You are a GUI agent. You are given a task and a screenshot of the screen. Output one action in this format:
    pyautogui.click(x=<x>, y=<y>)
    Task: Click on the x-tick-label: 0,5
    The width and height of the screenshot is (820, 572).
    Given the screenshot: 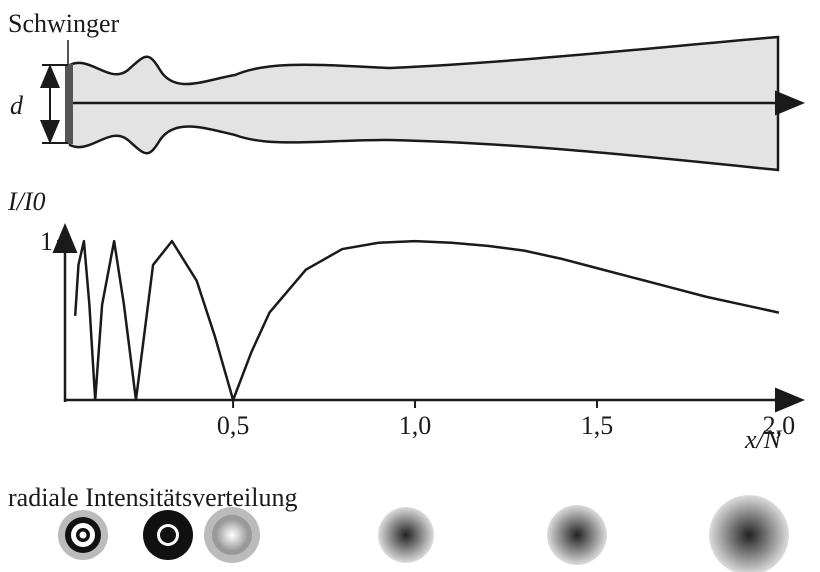 What is the action you would take?
    pyautogui.click(x=233, y=425)
    